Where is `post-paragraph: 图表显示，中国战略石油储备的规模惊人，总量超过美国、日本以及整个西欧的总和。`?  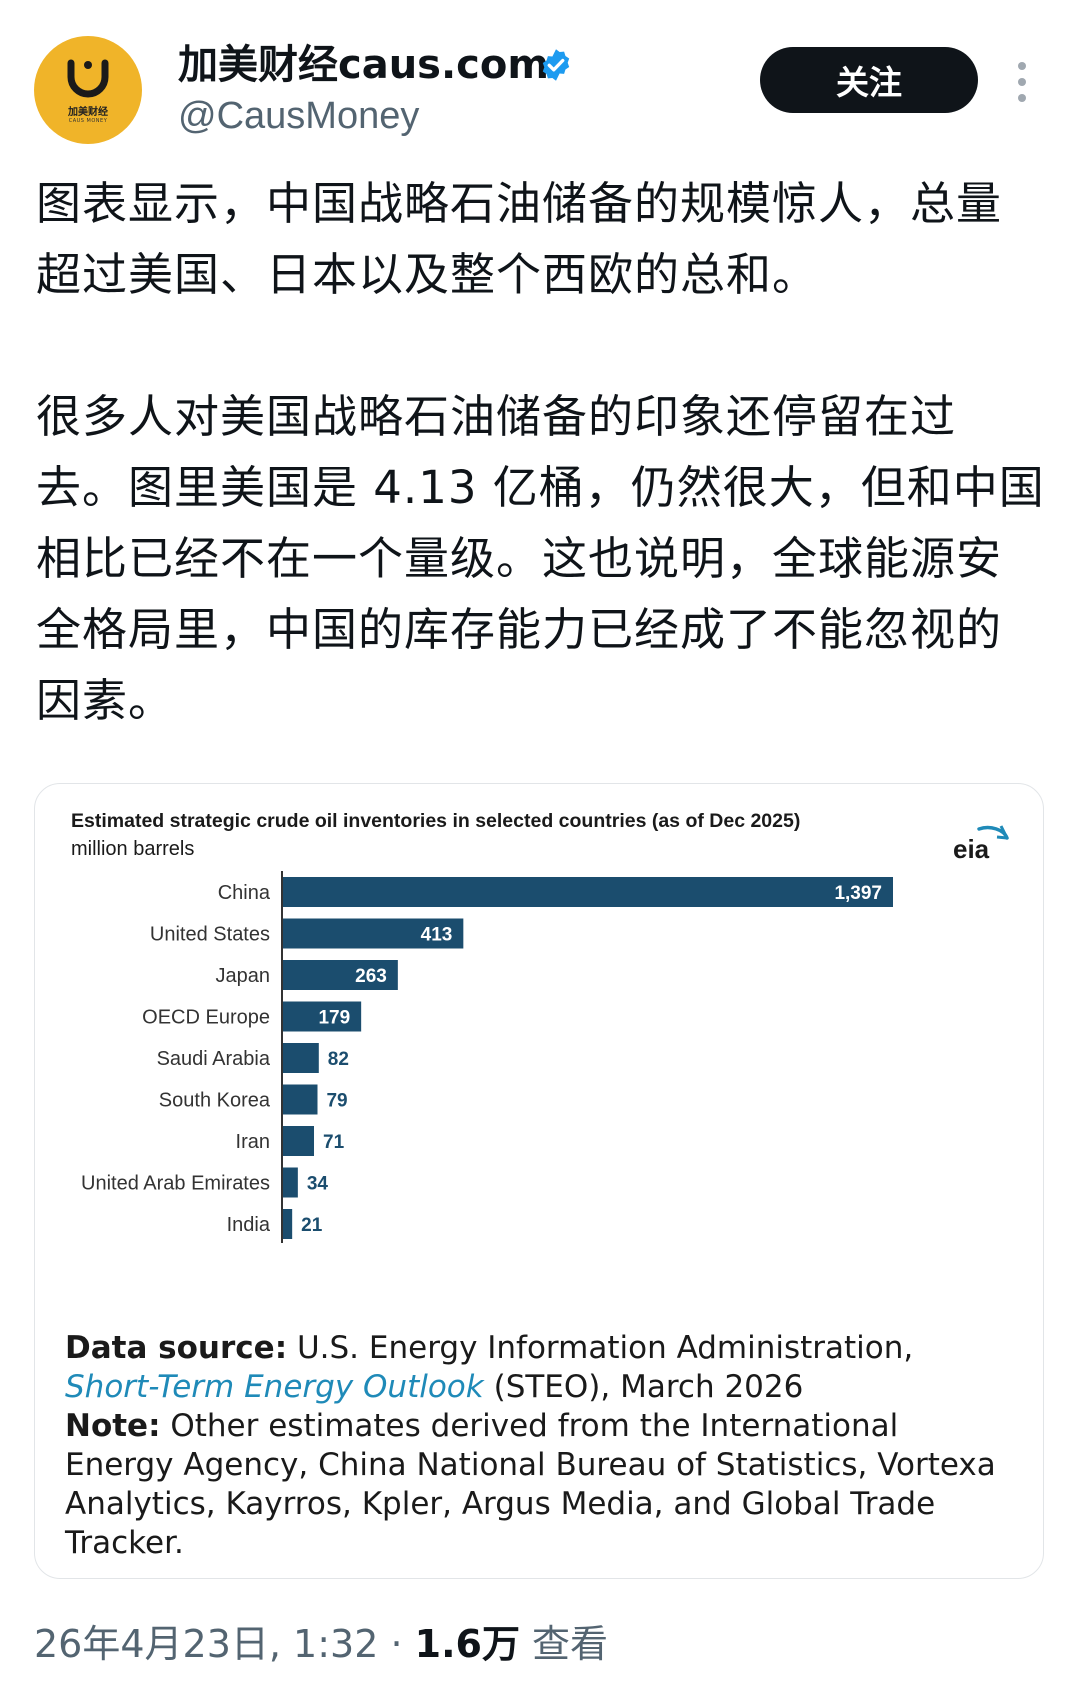
post-paragraph: 图表显示，中国战略石油储备的规模惊人，总量超过美国、日本以及整个西欧的总和。 is located at coordinates (519, 239).